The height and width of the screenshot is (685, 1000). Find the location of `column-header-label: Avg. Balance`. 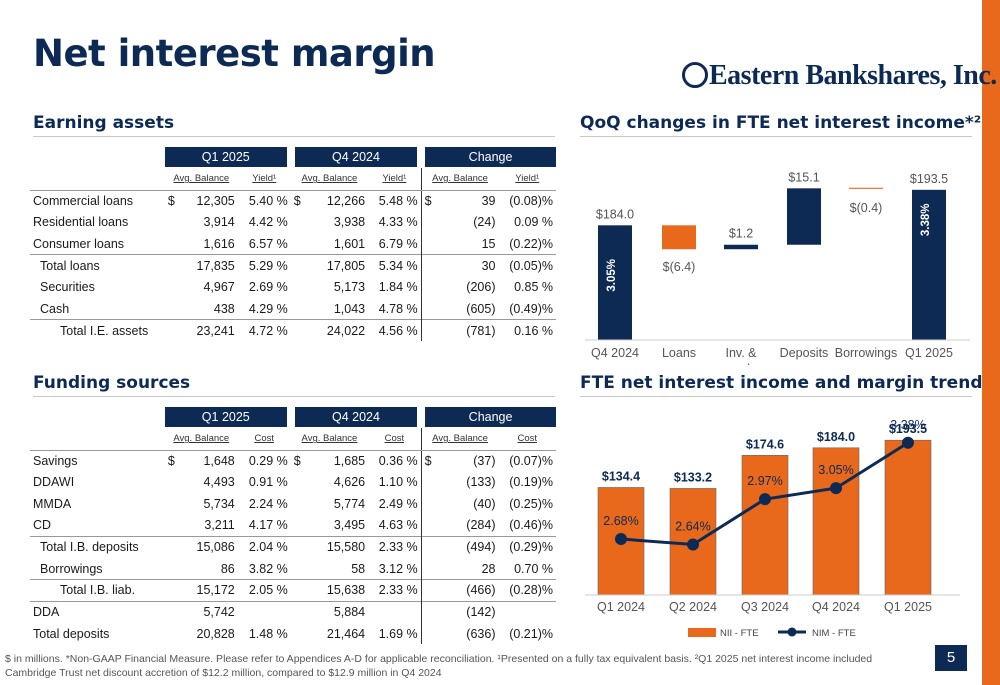

column-header-label: Avg. Balance is located at coordinates (460, 179).